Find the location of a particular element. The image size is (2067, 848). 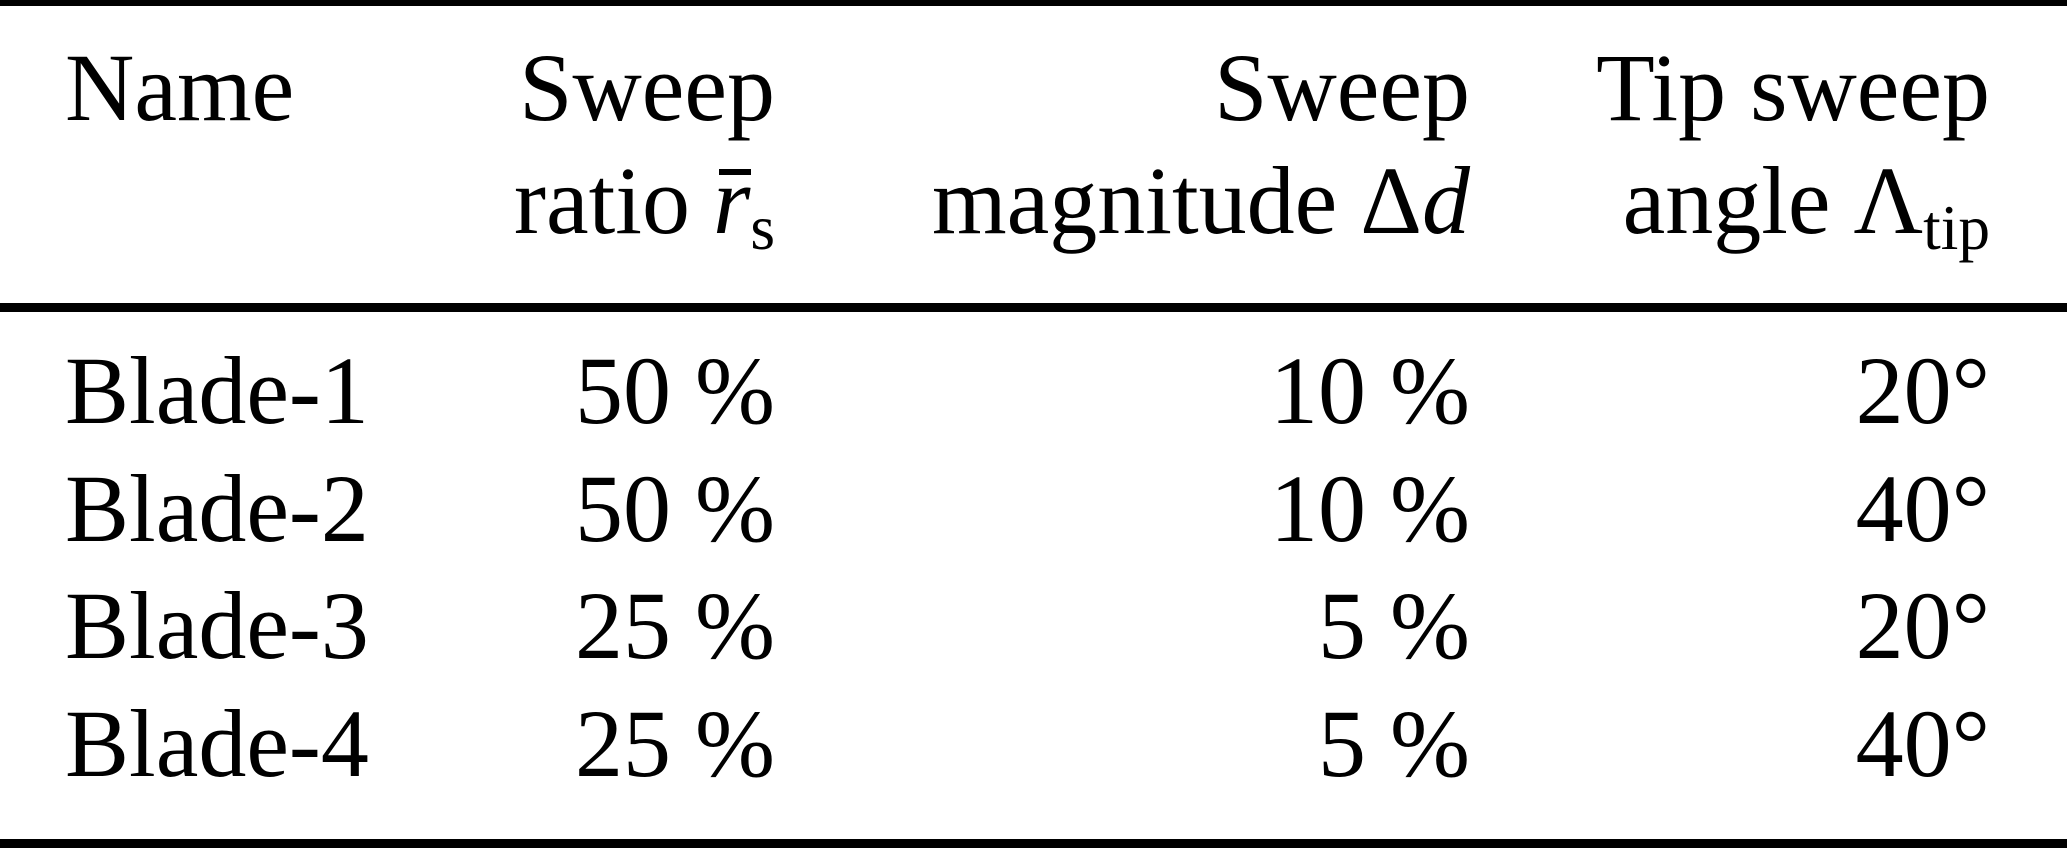

row-blade-1-tip-sweep-angle: 20° is located at coordinates (1922, 390).